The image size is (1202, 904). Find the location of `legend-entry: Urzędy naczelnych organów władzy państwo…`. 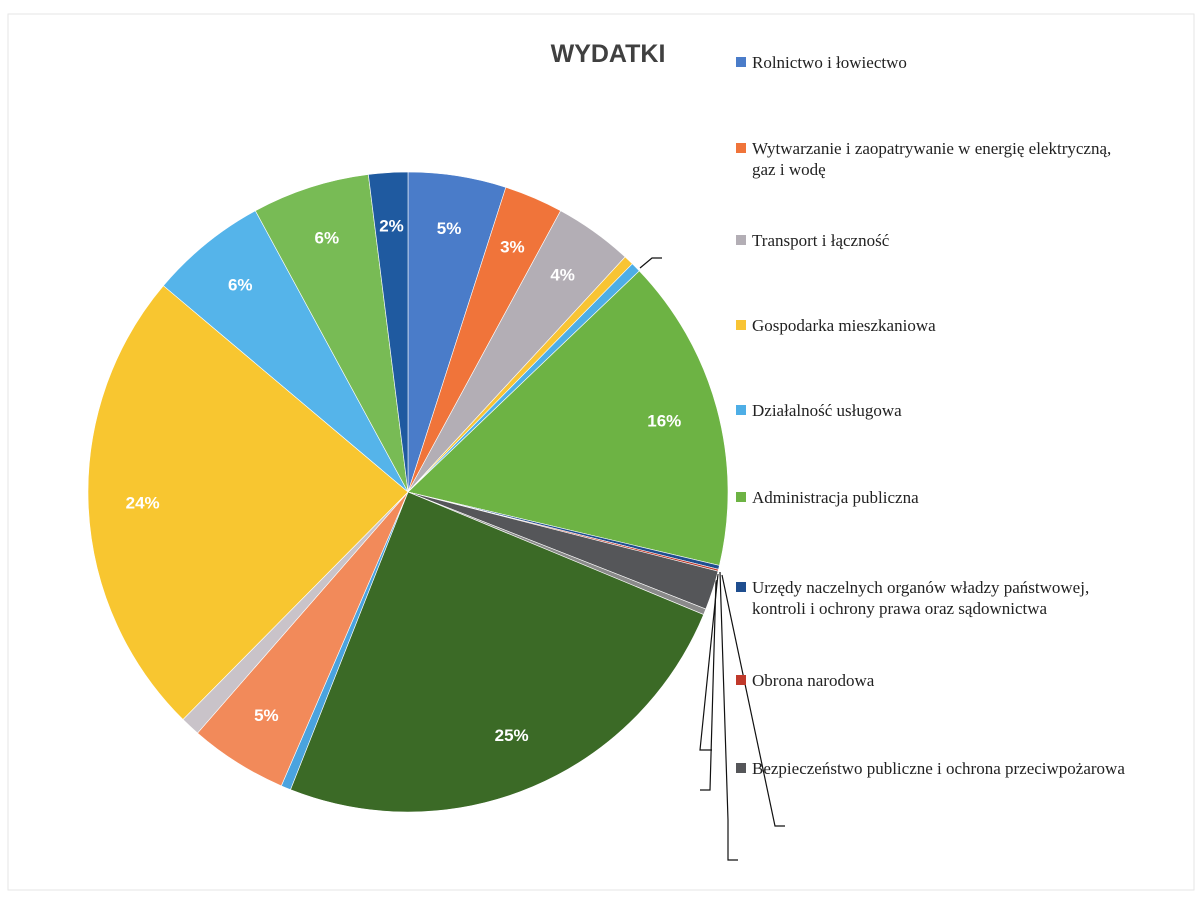

legend-entry: Urzędy naczelnych organów władzy państwo… is located at coordinates (934, 598).